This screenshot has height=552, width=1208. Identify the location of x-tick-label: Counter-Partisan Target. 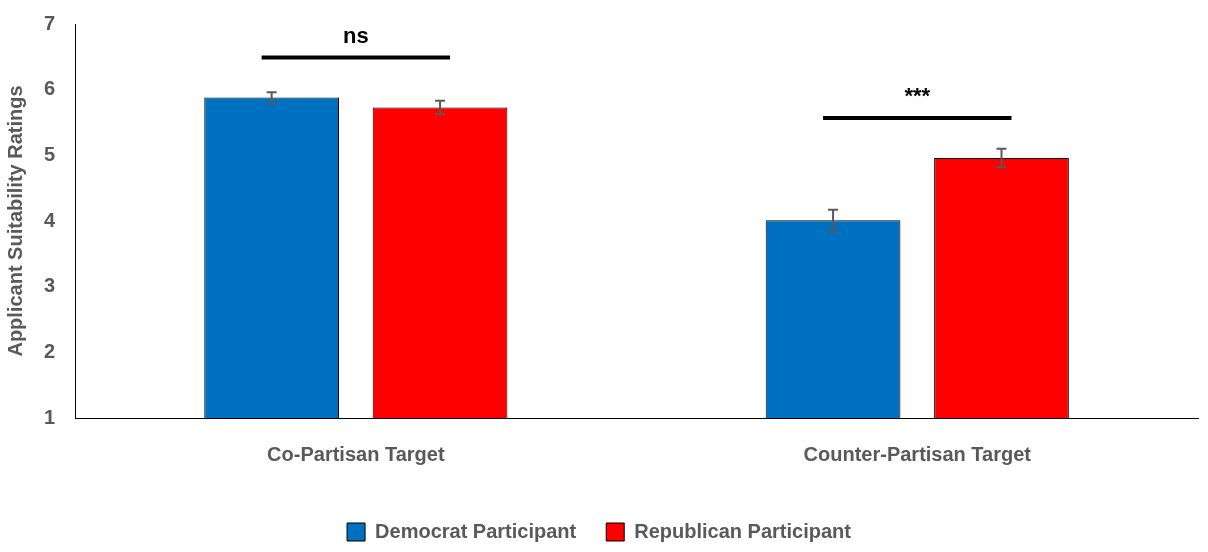
(917, 453).